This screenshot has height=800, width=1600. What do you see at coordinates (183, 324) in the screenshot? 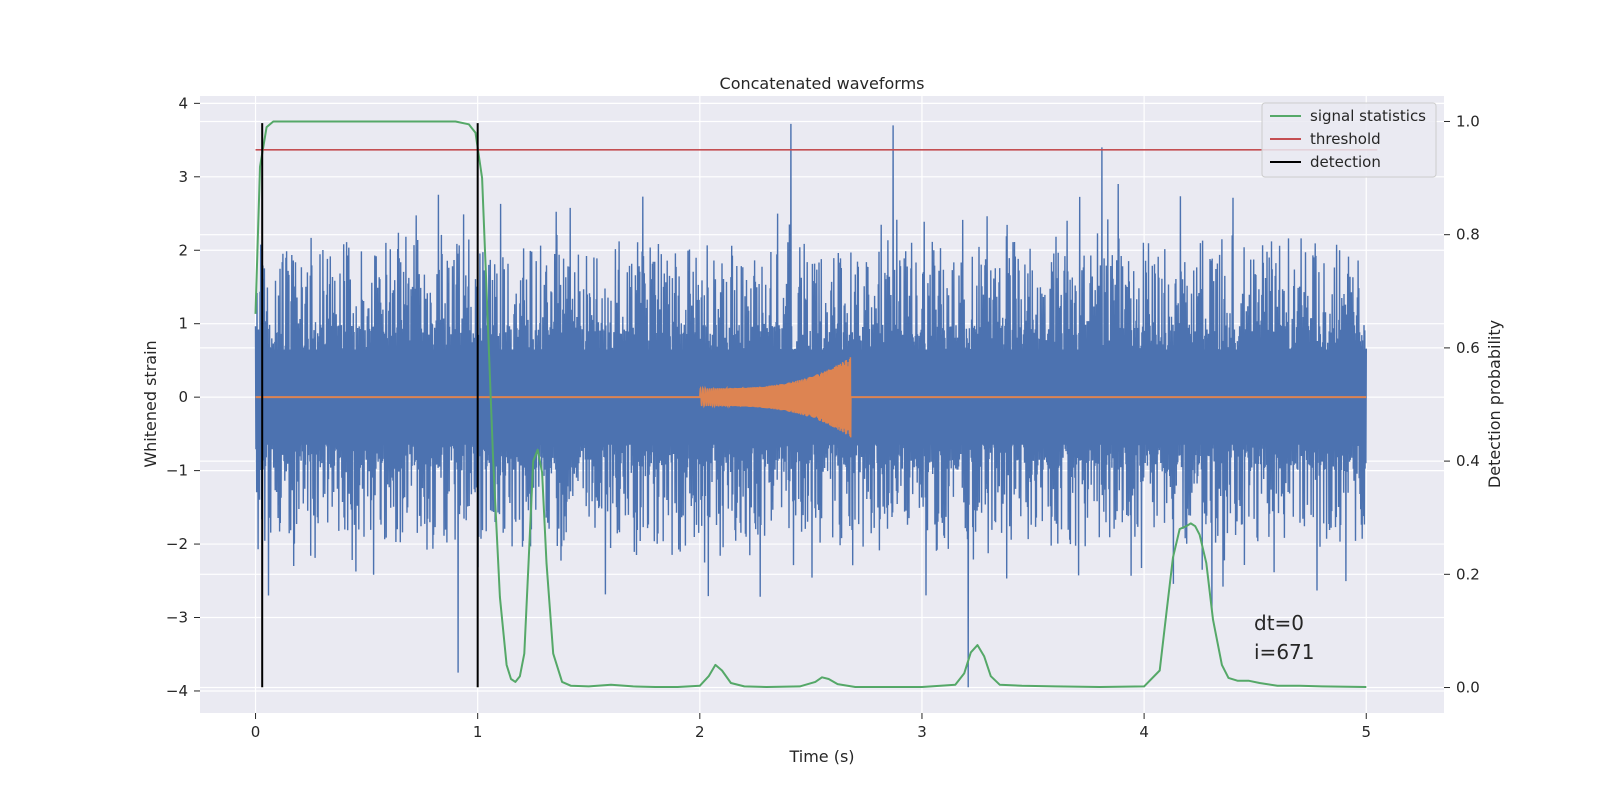
I see `y-tick-label: 1` at bounding box center [183, 324].